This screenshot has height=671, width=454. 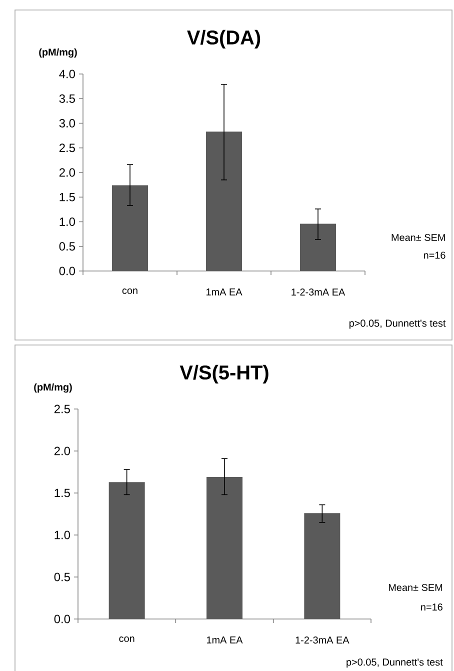 What do you see at coordinates (223, 39) in the screenshot?
I see `chart-title: V/S(DA)` at bounding box center [223, 39].